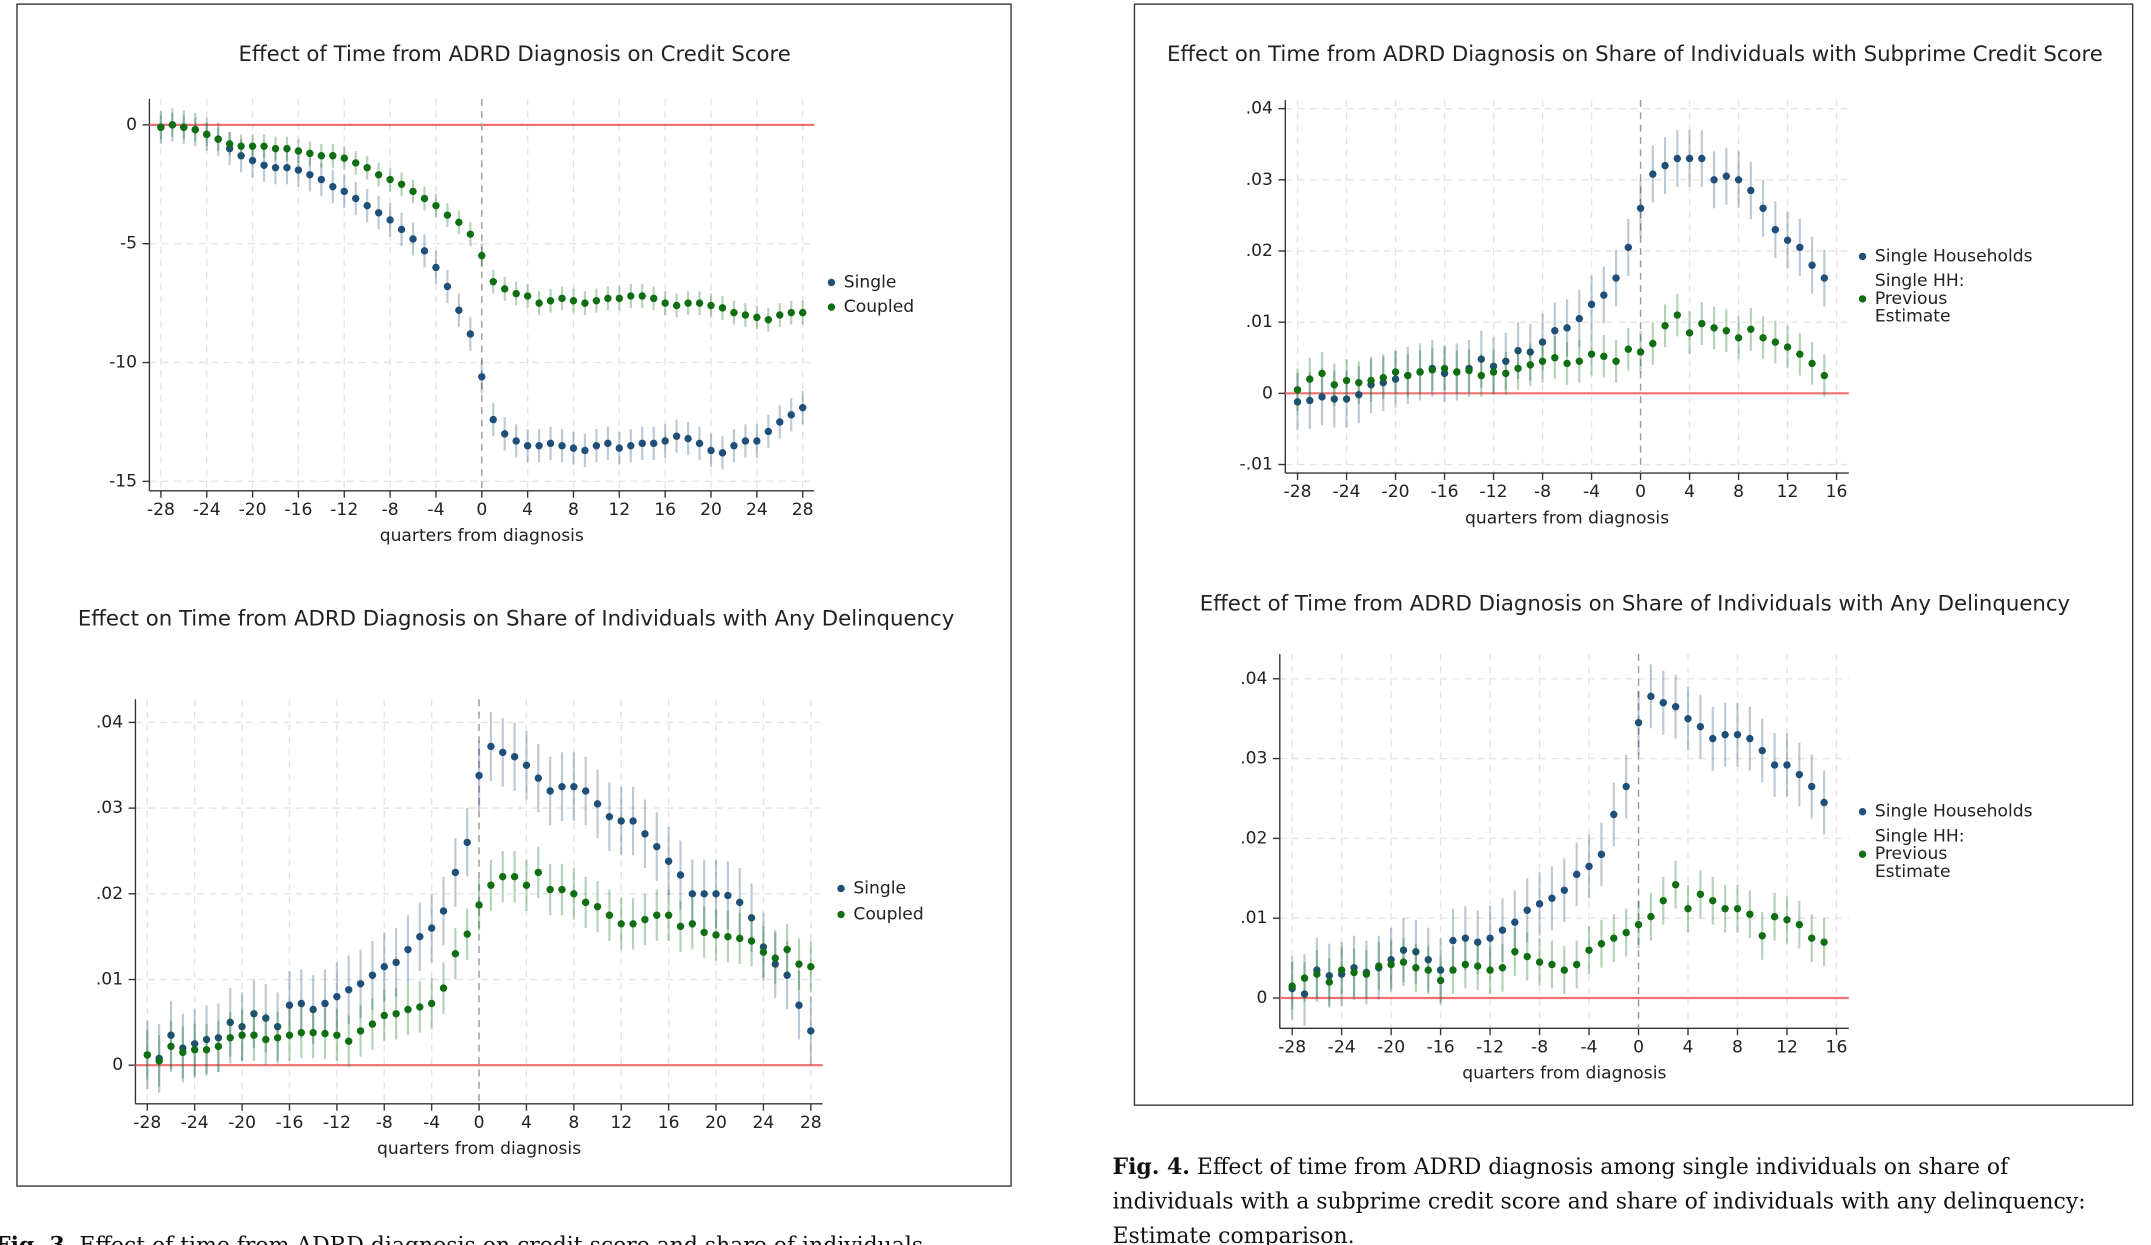  What do you see at coordinates (811, 1123) in the screenshot?
I see `x-tick-label: 28` at bounding box center [811, 1123].